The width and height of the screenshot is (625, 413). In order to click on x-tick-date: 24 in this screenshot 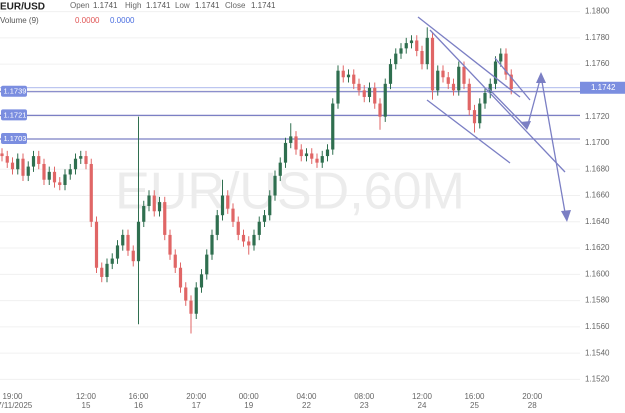, I will do `click(422, 405)`.